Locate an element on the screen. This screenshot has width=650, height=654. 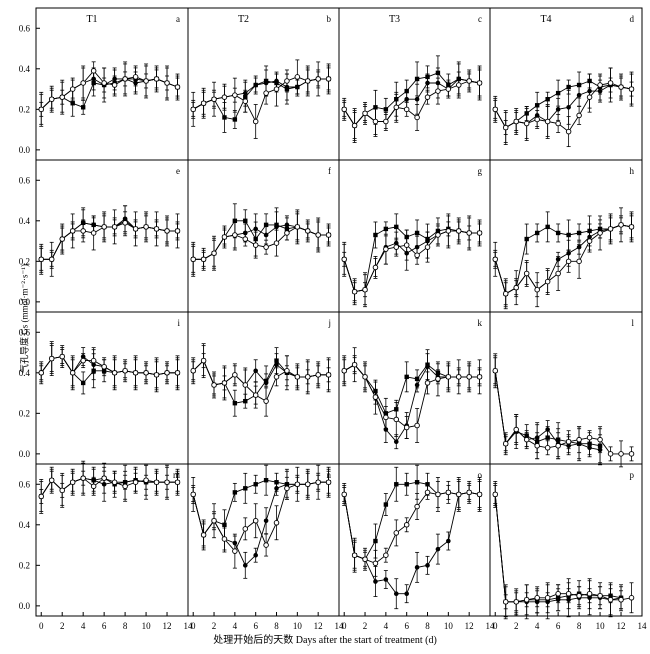
column-title: T1 is located at coordinates (91, 19).